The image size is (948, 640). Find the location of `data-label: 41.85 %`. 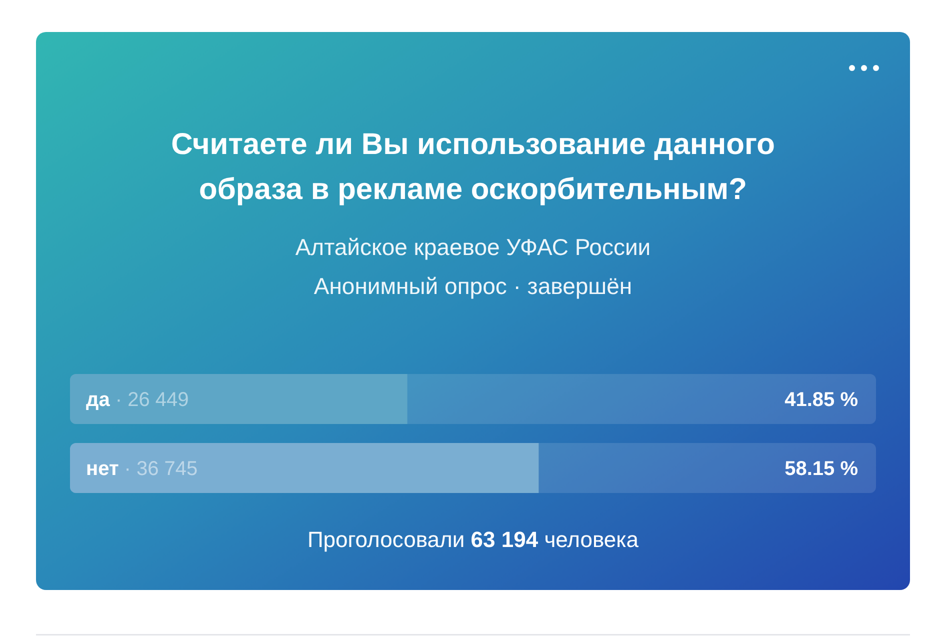

data-label: 41.85 % is located at coordinates (821, 400).